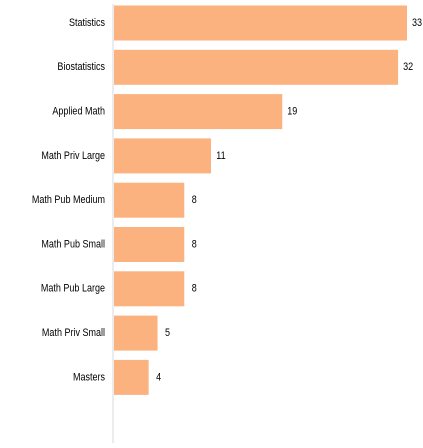 Image resolution: width=423 pixels, height=448 pixels. I want to click on value-label: 33, so click(417, 23).